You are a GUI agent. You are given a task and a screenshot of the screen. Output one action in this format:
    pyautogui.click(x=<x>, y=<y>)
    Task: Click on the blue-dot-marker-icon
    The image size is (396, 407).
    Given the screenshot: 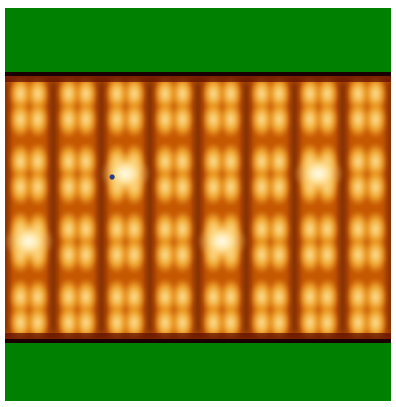 What is the action you would take?
    pyautogui.click(x=112, y=177)
    